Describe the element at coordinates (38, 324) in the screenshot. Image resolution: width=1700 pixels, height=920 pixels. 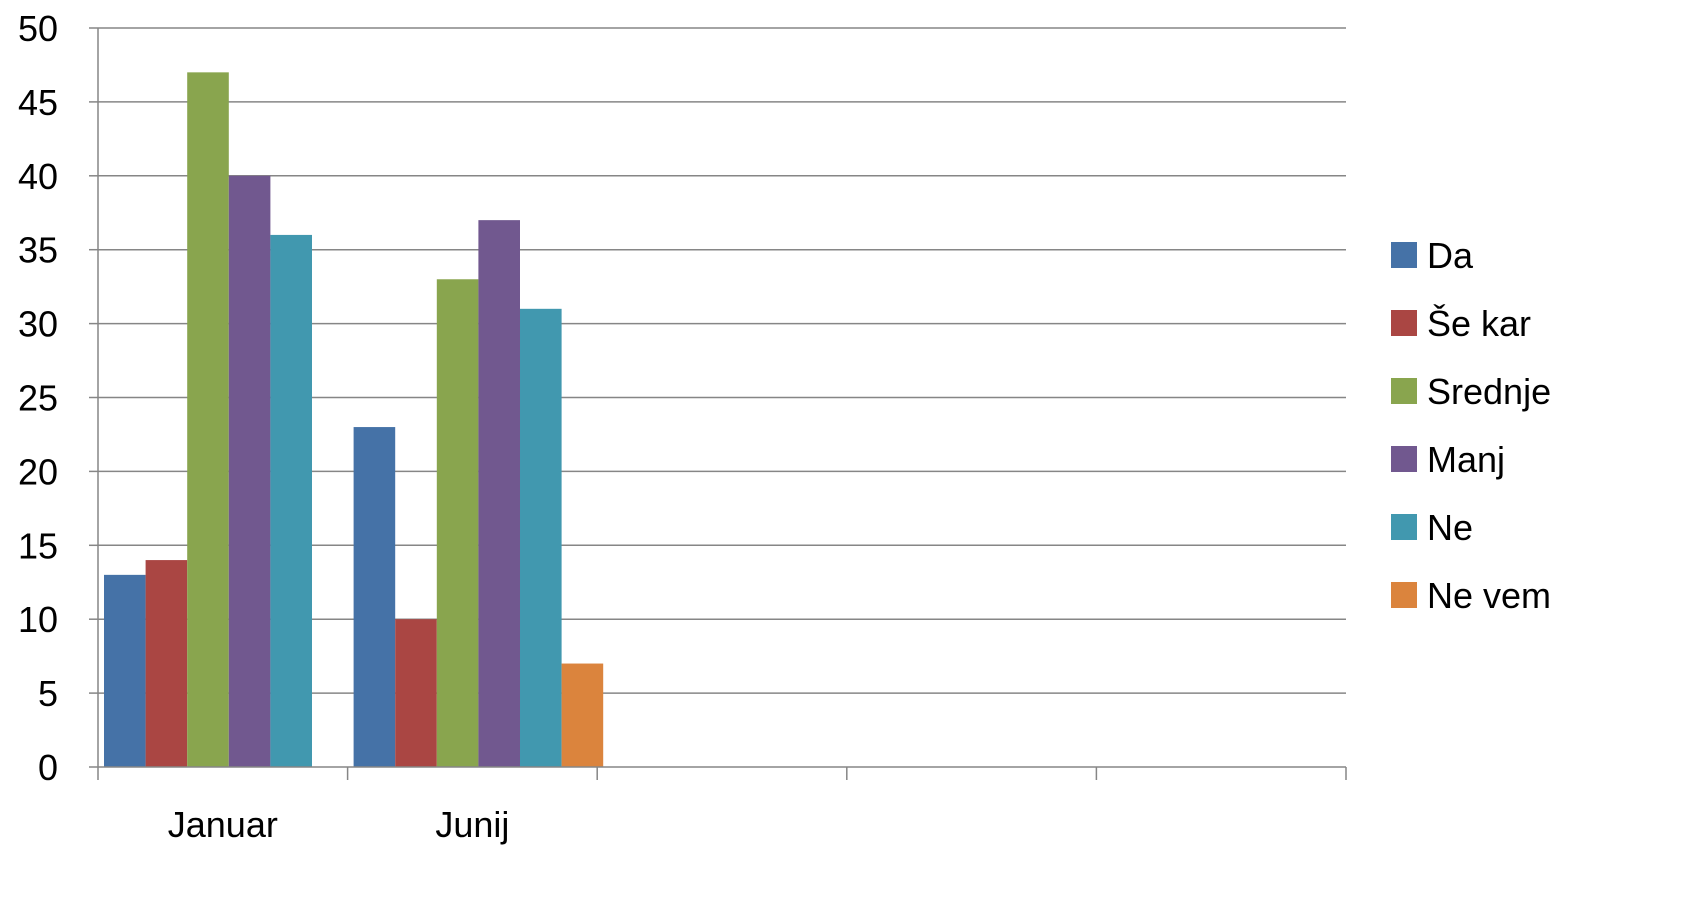
I see `y-tick-label: 30` at that location.